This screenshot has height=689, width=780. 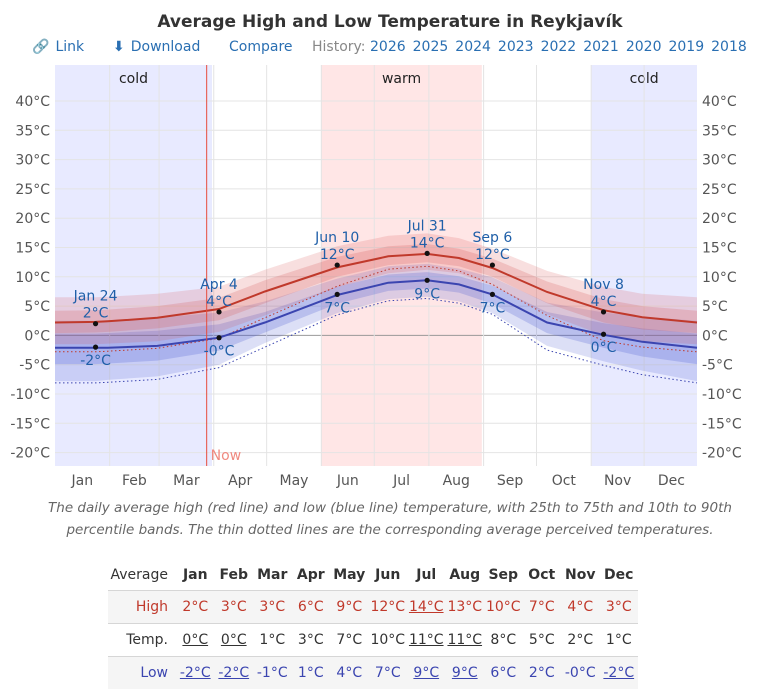 What do you see at coordinates (32, 219) in the screenshot?
I see `y-tick-label-left: 20°C` at bounding box center [32, 219].